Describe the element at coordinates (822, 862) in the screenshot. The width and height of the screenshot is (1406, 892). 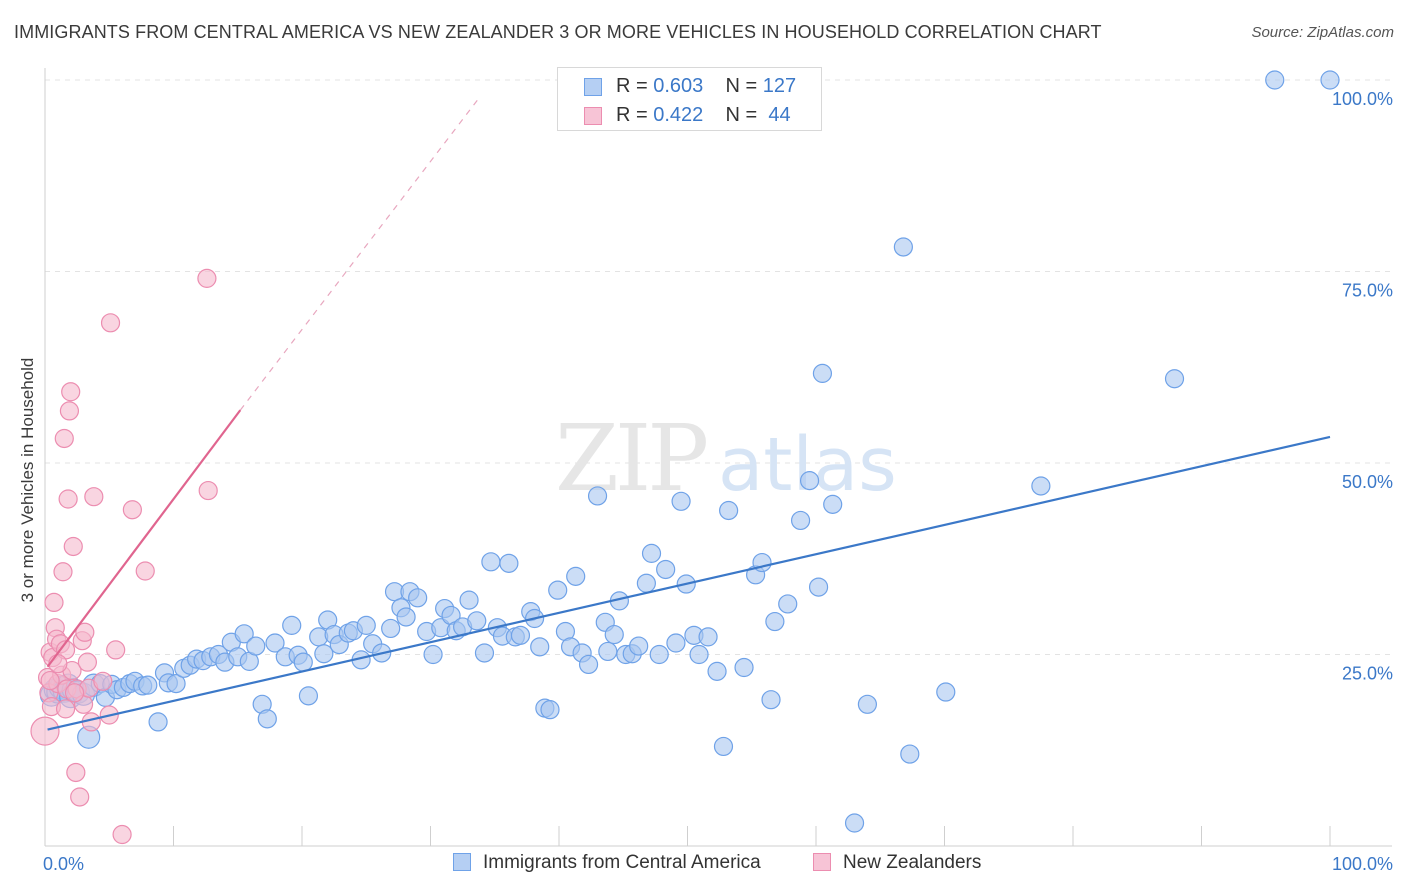
I see `bottom-legend-swatch-pink` at that location.